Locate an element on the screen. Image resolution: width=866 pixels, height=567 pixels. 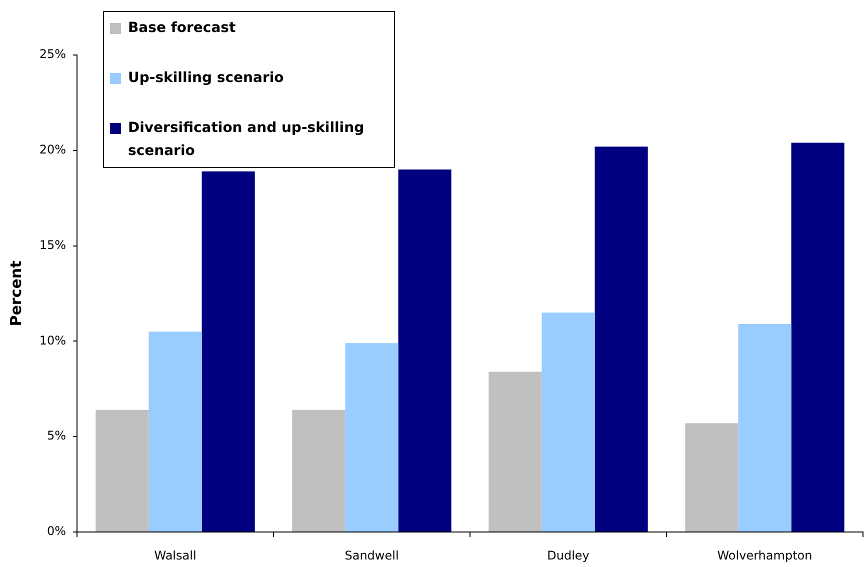
x-tick-label: Dudley is located at coordinates (568, 555).